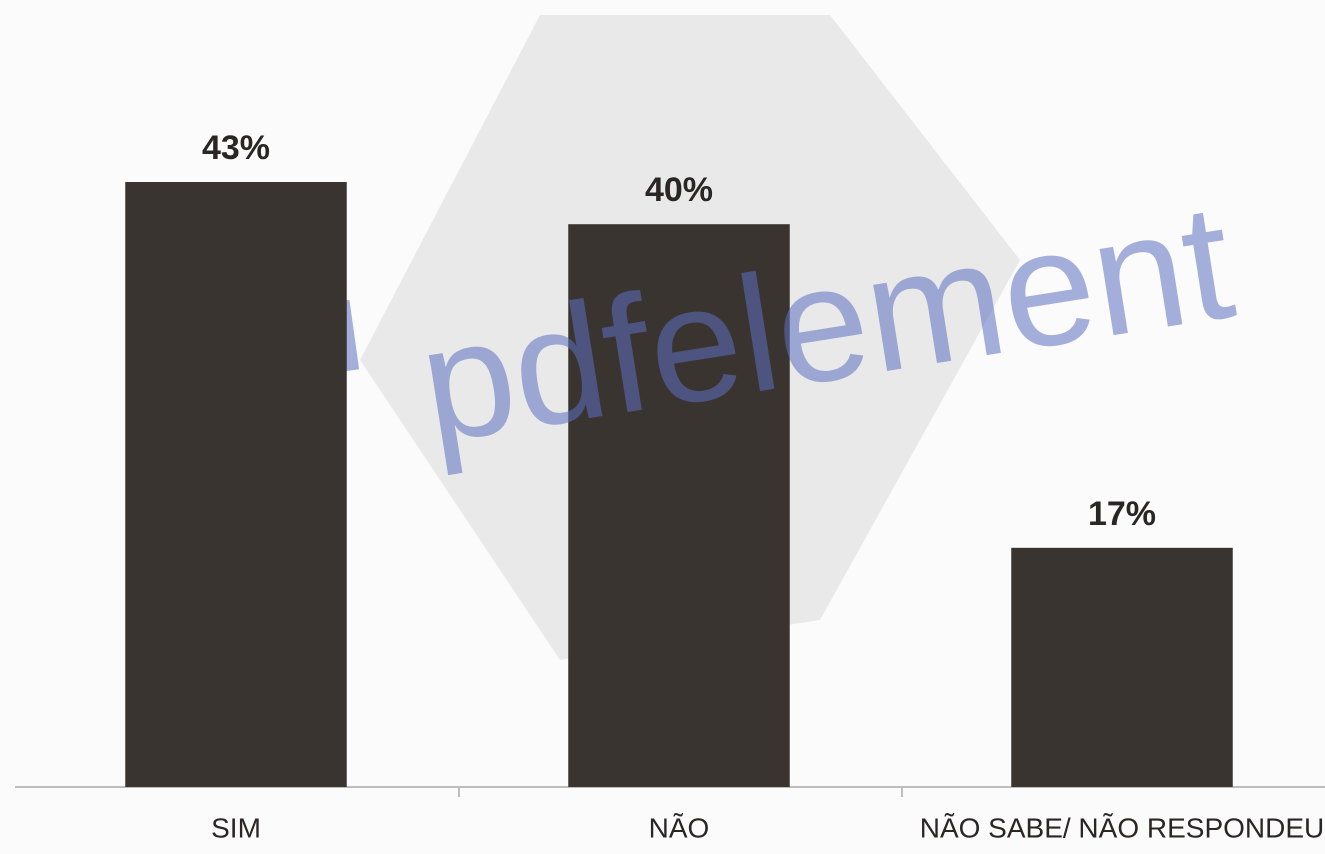 The image size is (1325, 854). I want to click on x-tick-label: SIM, so click(236, 827).